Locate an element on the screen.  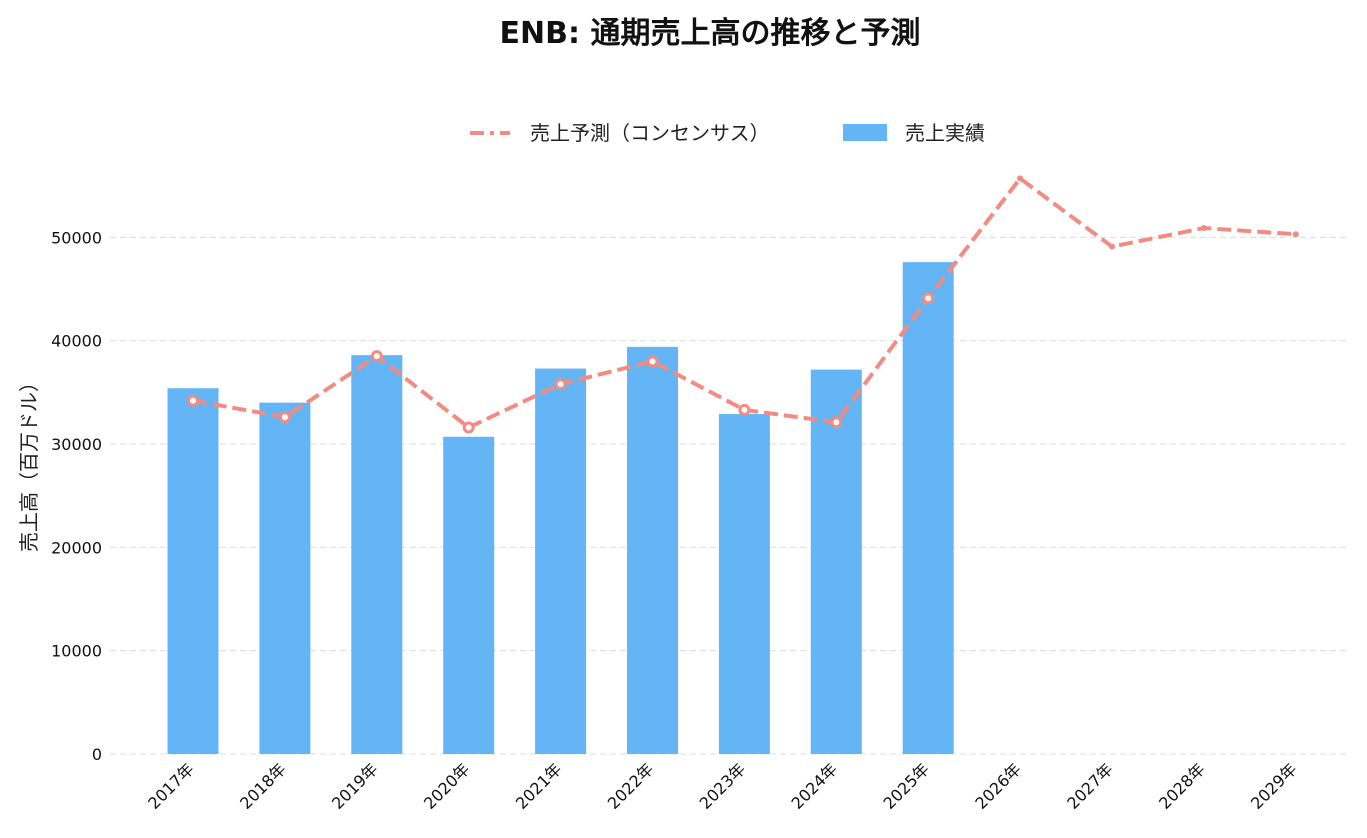
chart-title: ENB: 通期売上高の推移と予測 is located at coordinates (710, 33).